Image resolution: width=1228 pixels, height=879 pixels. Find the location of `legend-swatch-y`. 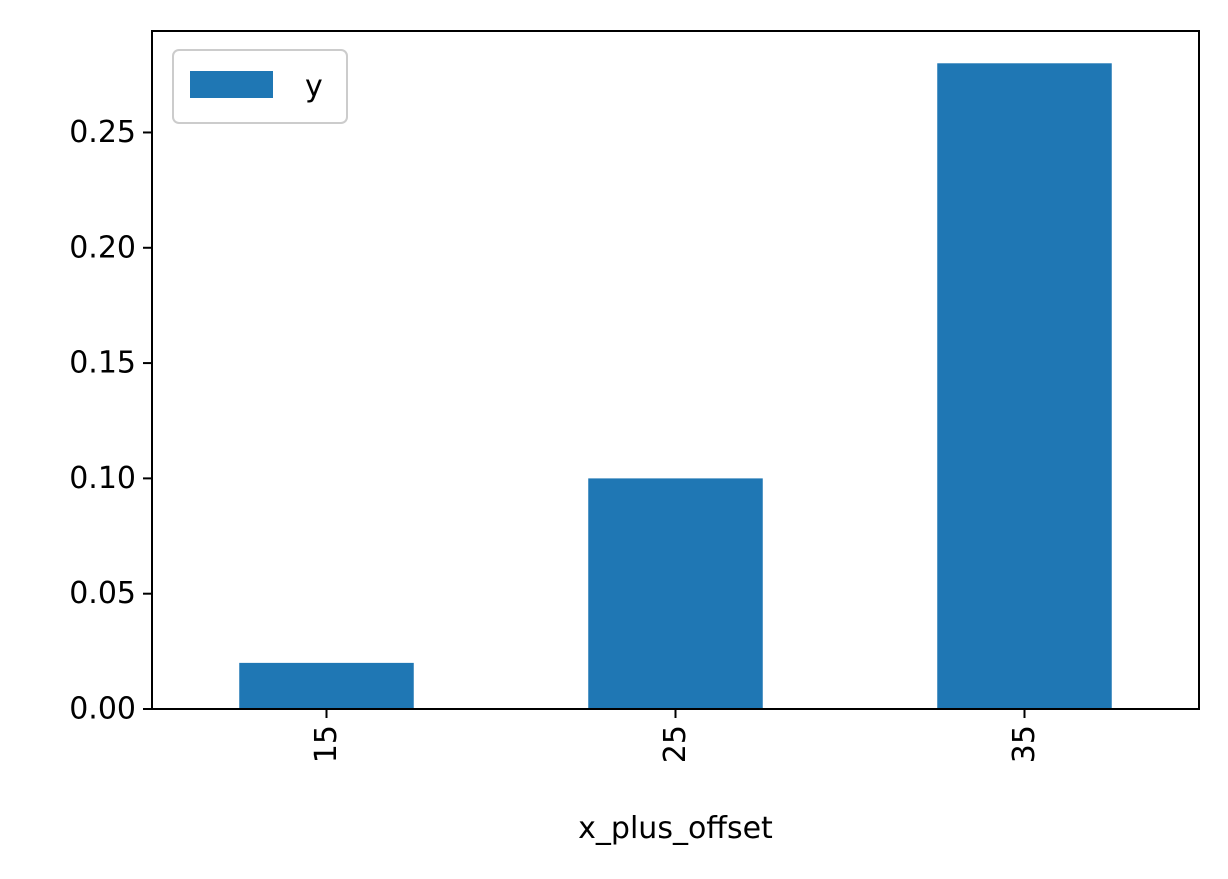

legend-swatch-y is located at coordinates (231, 84).